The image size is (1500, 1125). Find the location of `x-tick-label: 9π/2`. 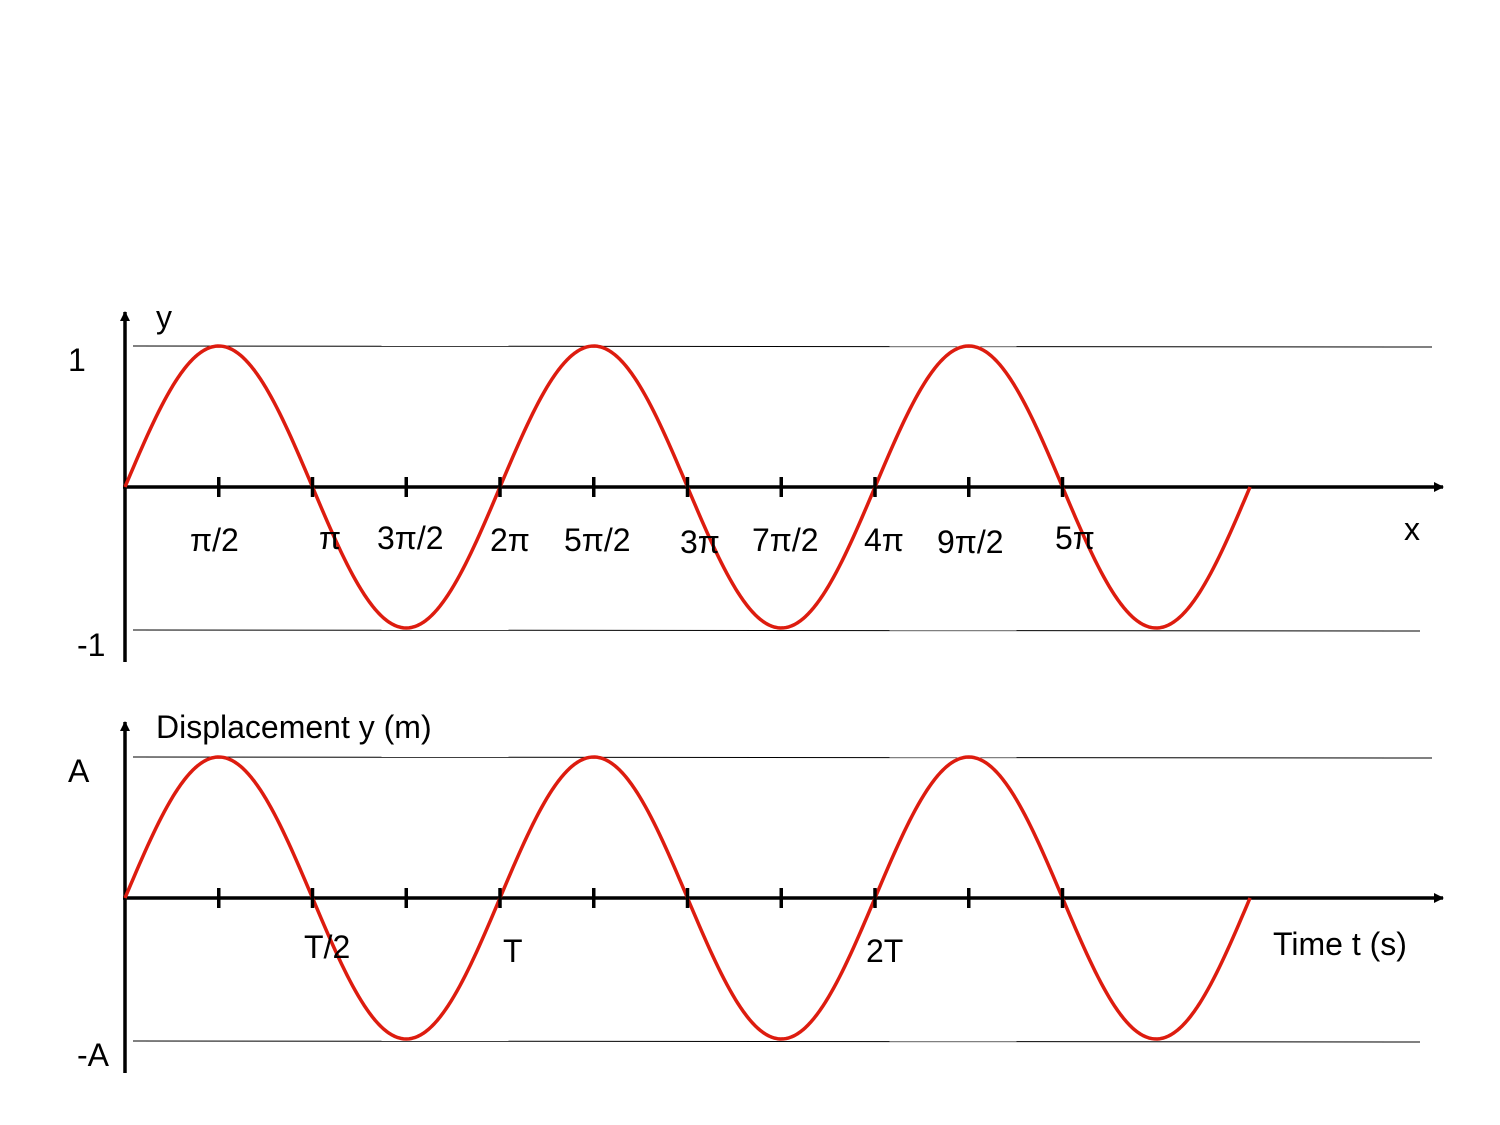

x-tick-label: 9π/2 is located at coordinates (970, 542).